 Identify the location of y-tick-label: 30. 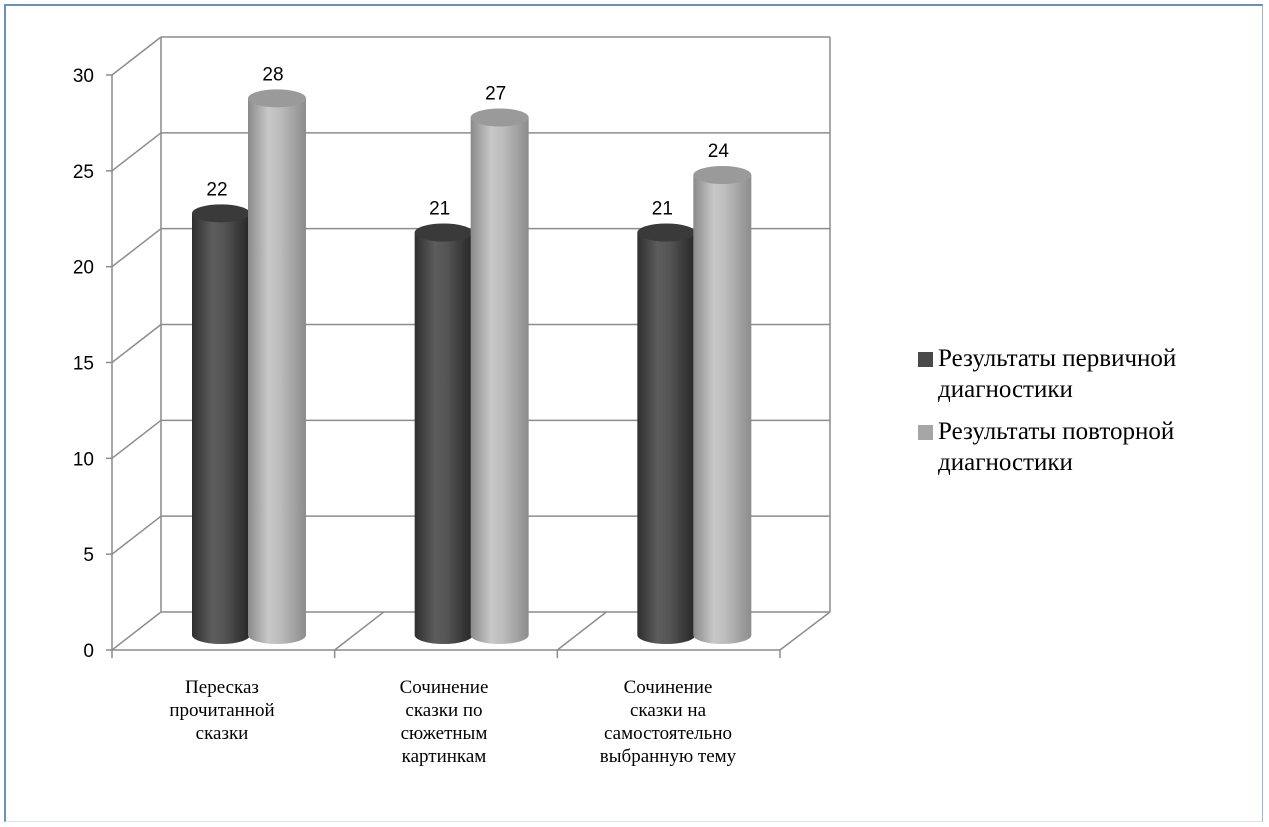
(83, 76).